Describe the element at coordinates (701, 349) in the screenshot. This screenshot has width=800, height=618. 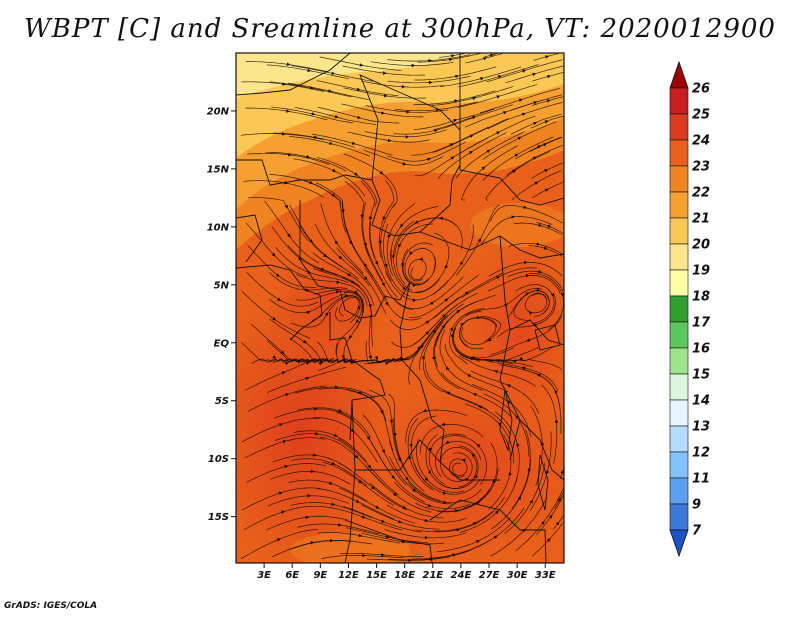
I see `colorbar-label: 16` at that location.